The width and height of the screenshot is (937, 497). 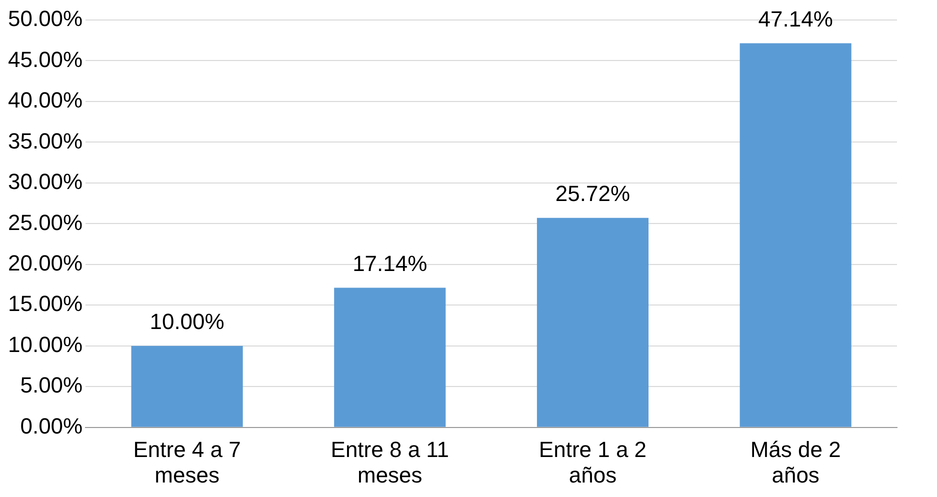 I want to click on y-tick-label: 45.00%, so click(x=45, y=59).